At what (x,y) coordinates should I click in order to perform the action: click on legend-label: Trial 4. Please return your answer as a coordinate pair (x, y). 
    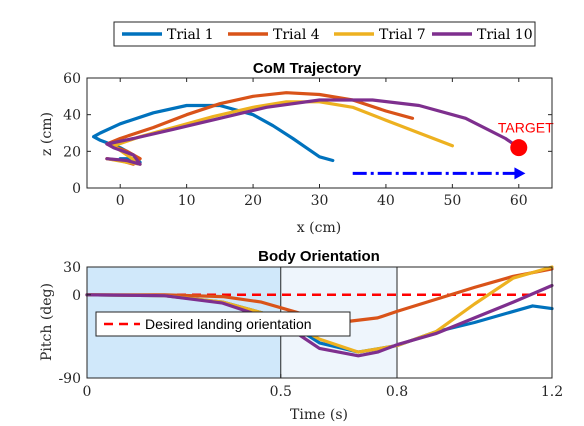
    Looking at the image, I should click on (296, 35).